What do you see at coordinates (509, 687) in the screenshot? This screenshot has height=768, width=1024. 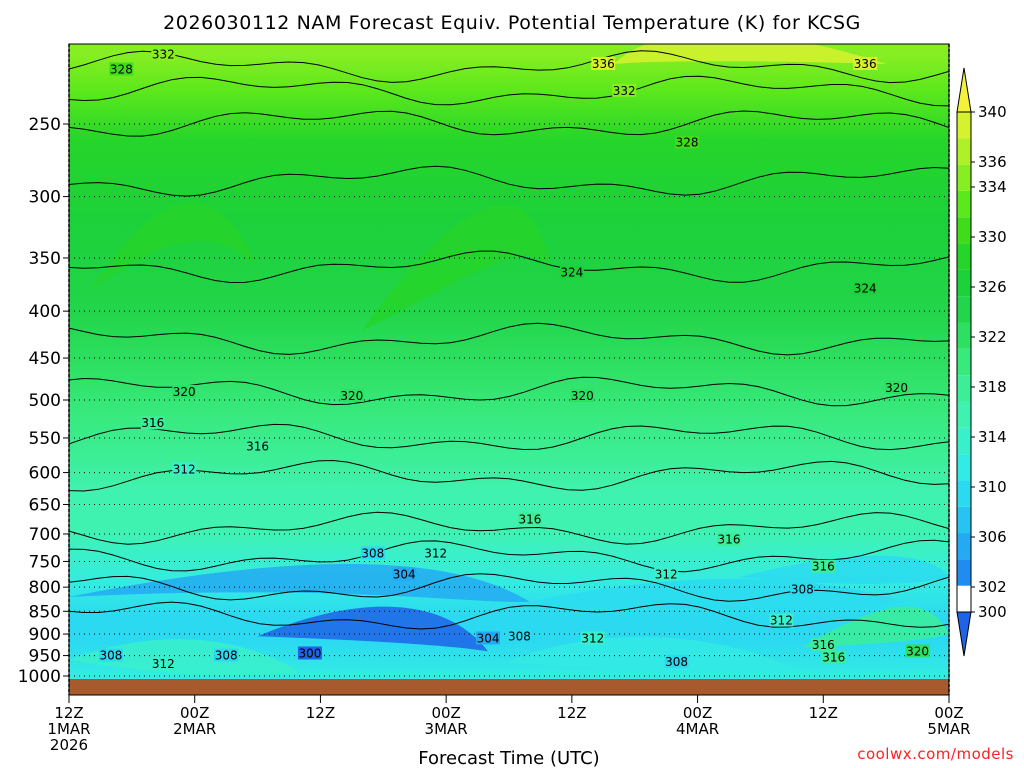 I see `terrain-strip` at bounding box center [509, 687].